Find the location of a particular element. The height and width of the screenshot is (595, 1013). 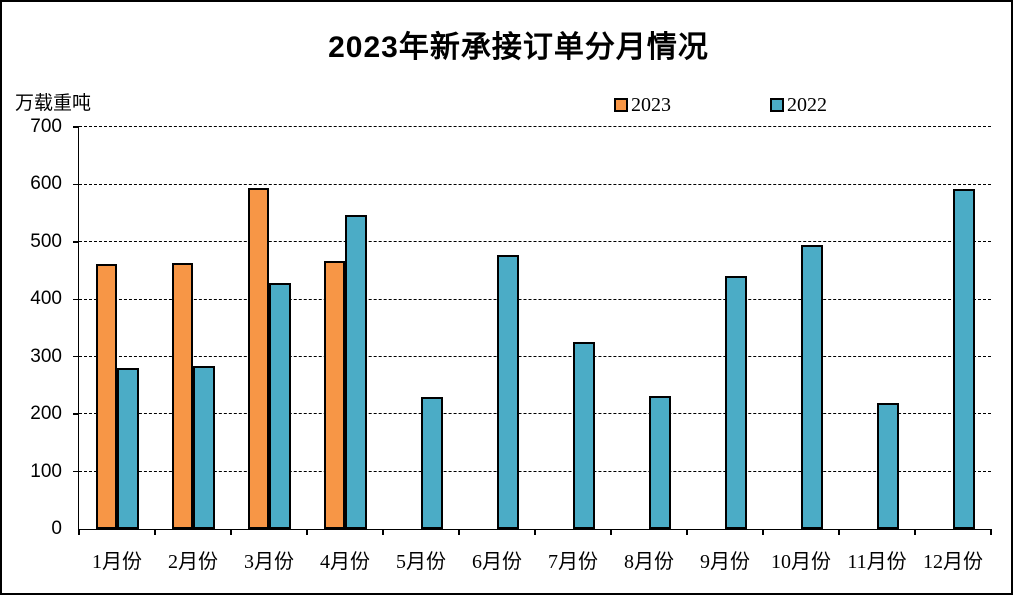

legend: 2023 2022 is located at coordinates (506, 105).